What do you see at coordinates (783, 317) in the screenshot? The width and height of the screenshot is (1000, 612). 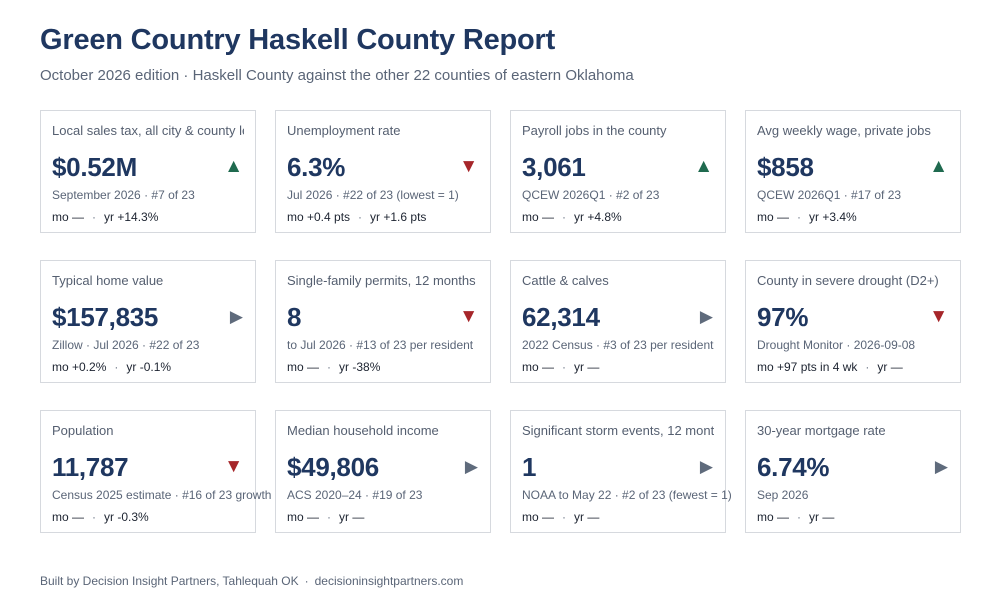 I see `metric-value: 97%` at bounding box center [783, 317].